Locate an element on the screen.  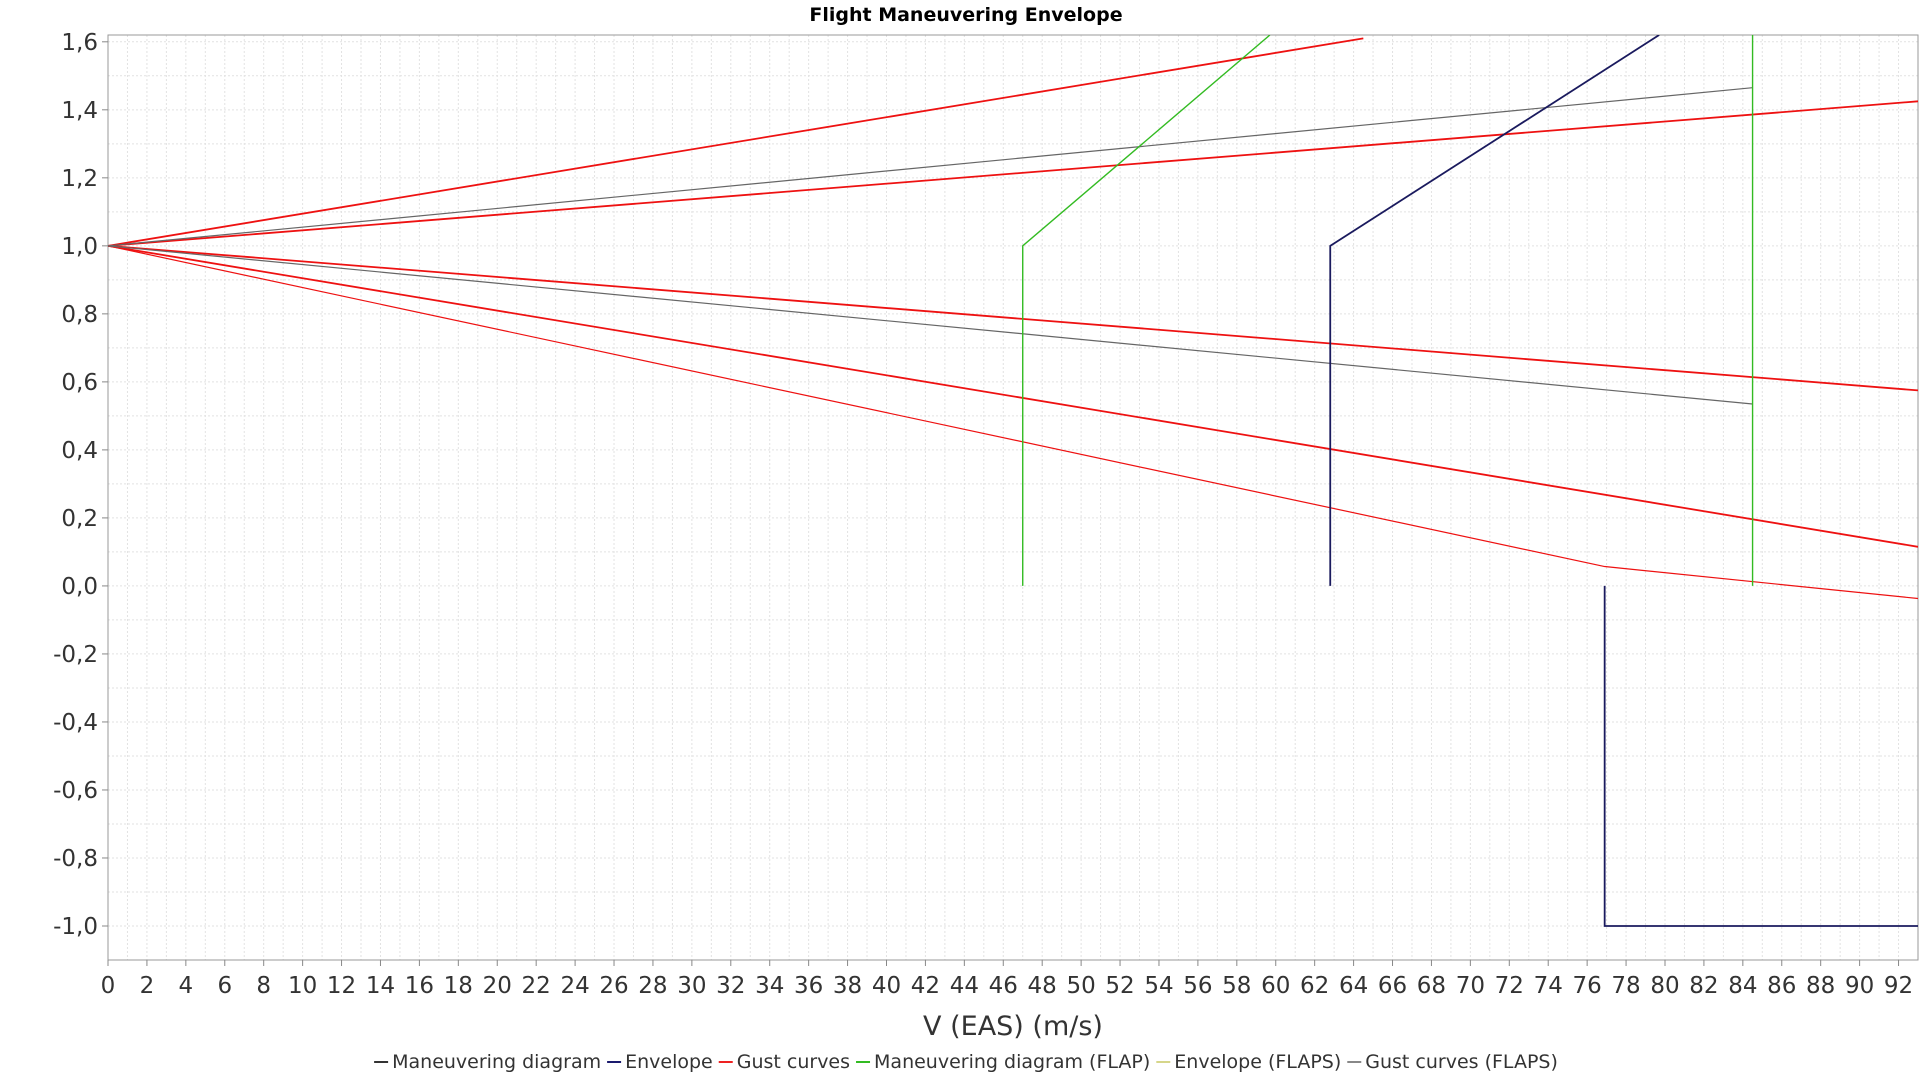
x-tick-label: 18 is located at coordinates (458, 986).